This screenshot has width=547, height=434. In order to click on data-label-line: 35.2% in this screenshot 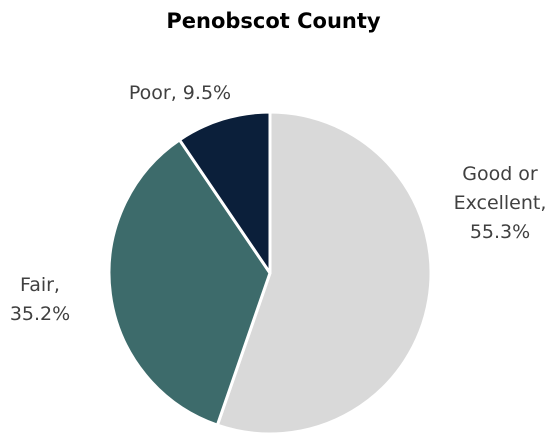, I will do `click(40, 314)`.